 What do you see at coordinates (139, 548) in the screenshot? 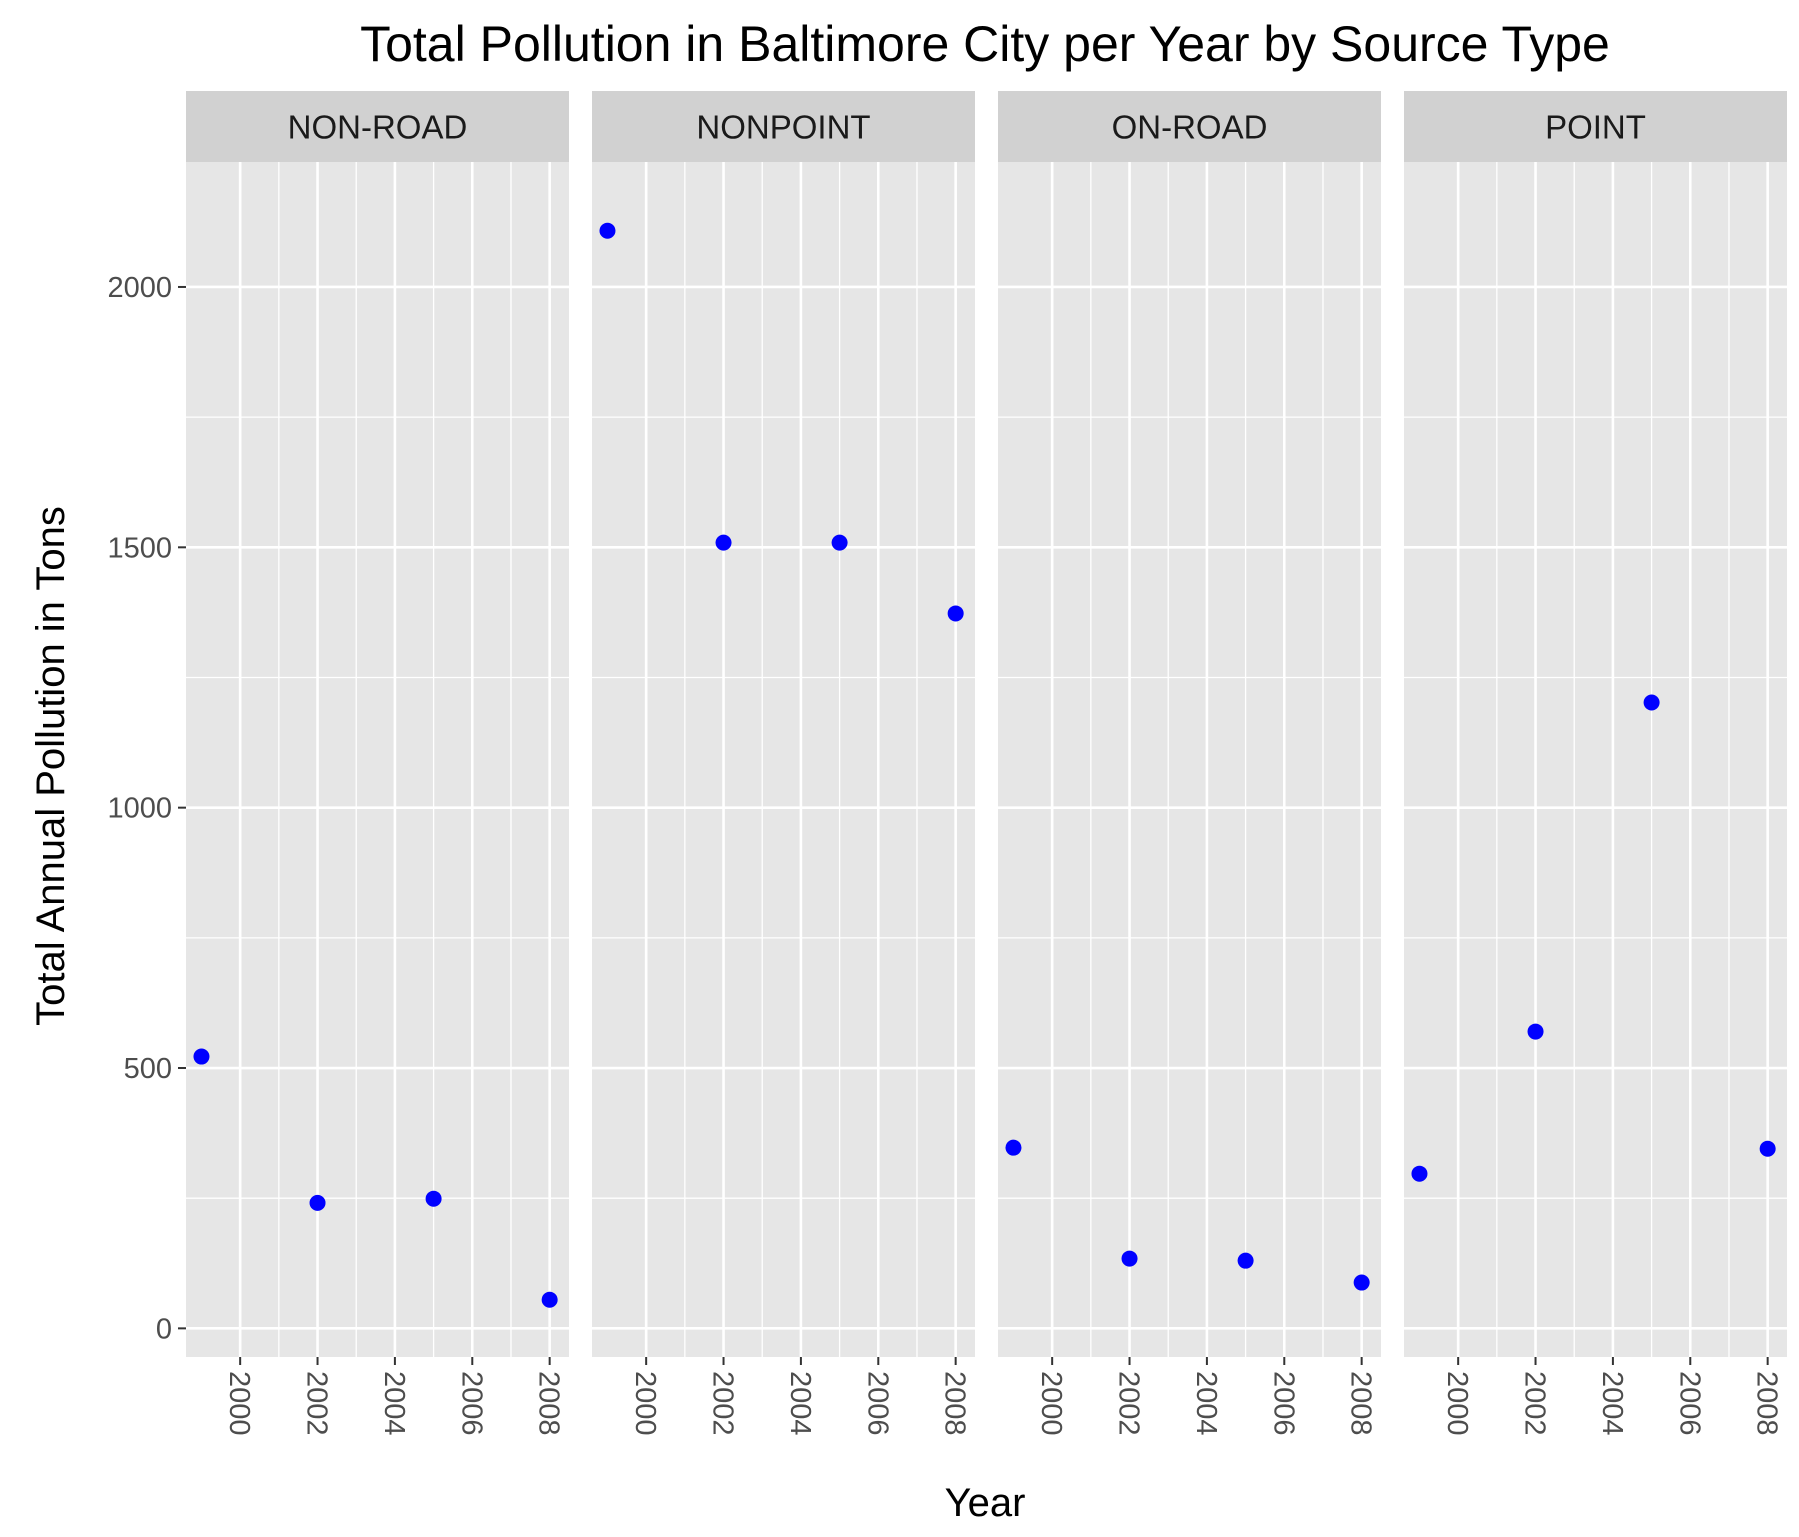
I see `y-tick-label: 1500` at bounding box center [139, 548].